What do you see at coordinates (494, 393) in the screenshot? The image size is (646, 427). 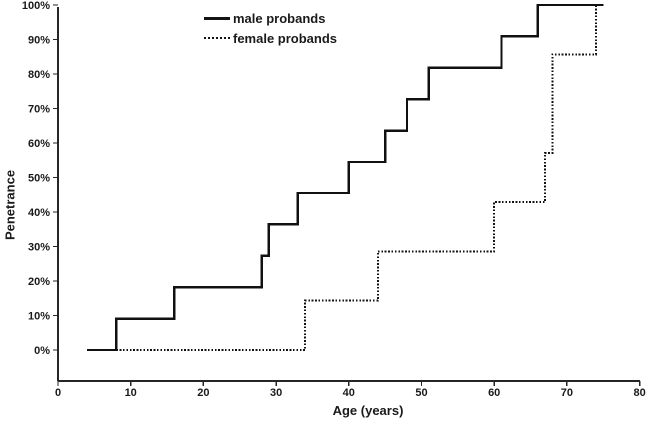 I see `x-tick-label: 60` at bounding box center [494, 393].